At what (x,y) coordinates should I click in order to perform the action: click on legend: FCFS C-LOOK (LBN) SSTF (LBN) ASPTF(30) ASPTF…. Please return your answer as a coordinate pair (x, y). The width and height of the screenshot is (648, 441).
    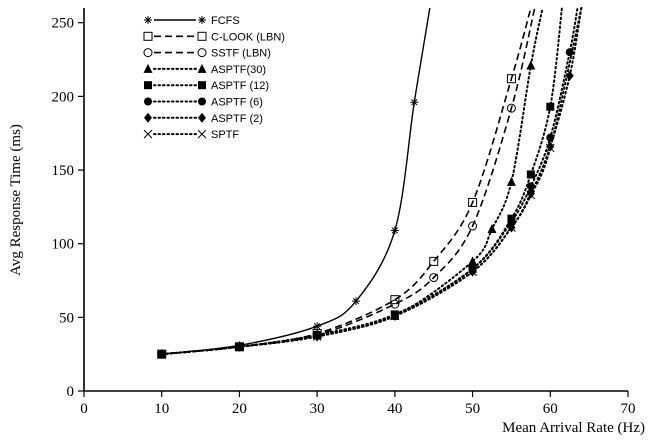
    Looking at the image, I should click on (214, 78).